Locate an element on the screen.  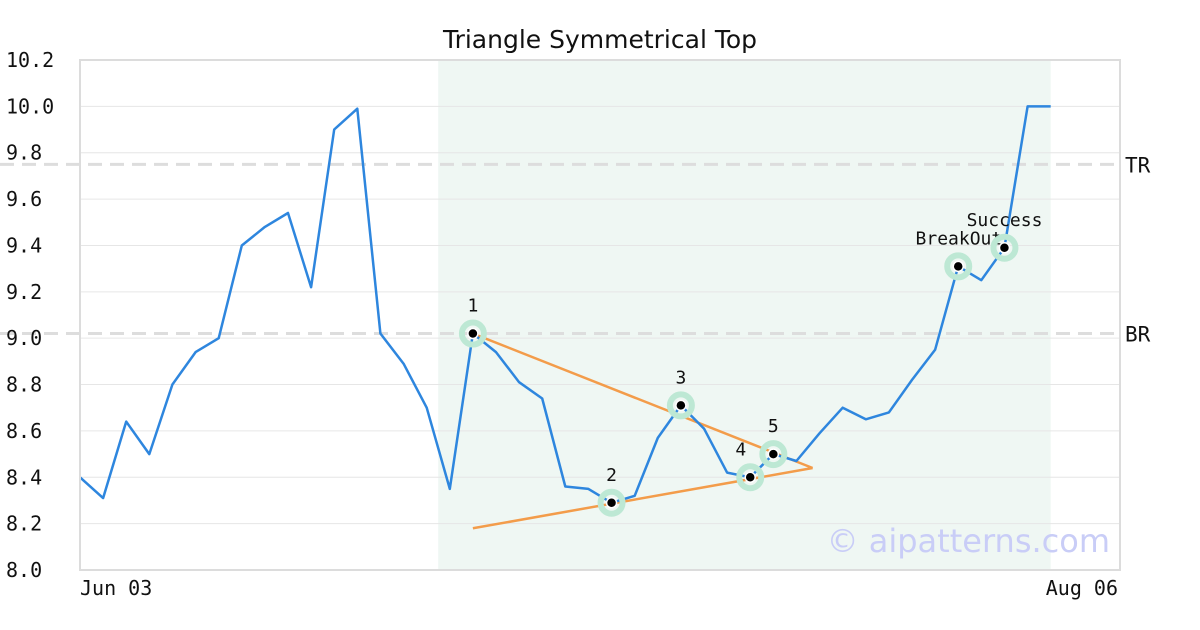
pattern-point-label: 2 is located at coordinates (611, 475).